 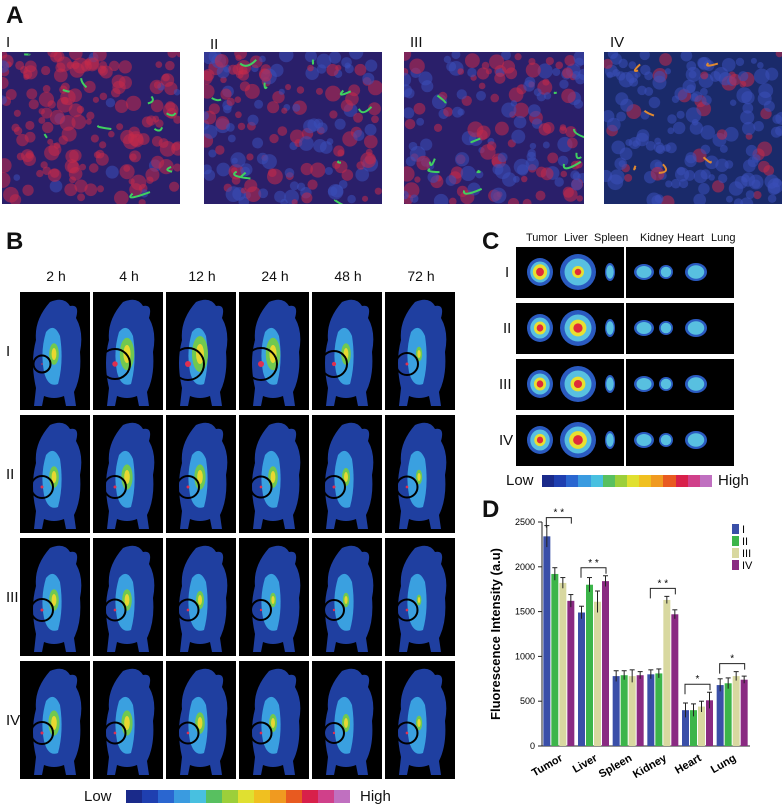 What do you see at coordinates (746, 554) in the screenshot?
I see `legend-label: III` at bounding box center [746, 554].